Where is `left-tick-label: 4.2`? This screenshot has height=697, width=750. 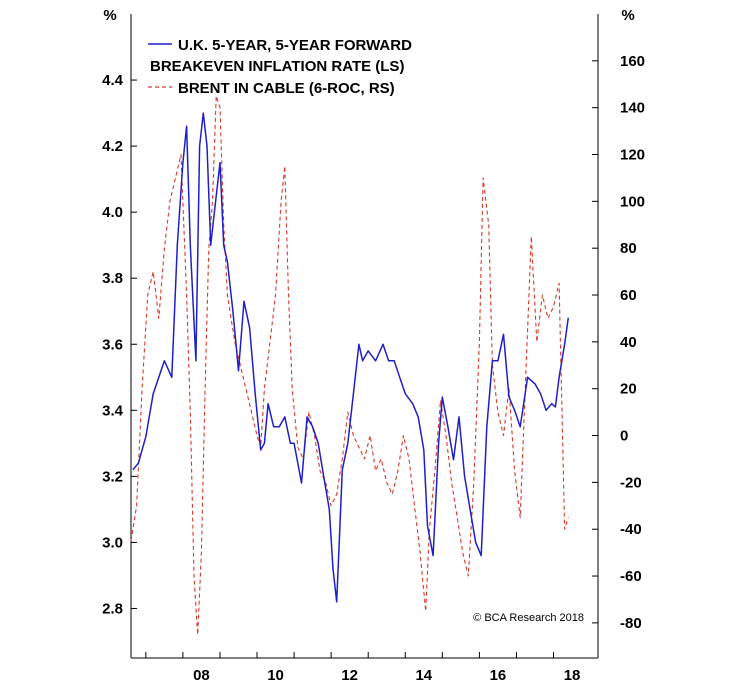
left-tick-label: 4.2 is located at coordinates (112, 146).